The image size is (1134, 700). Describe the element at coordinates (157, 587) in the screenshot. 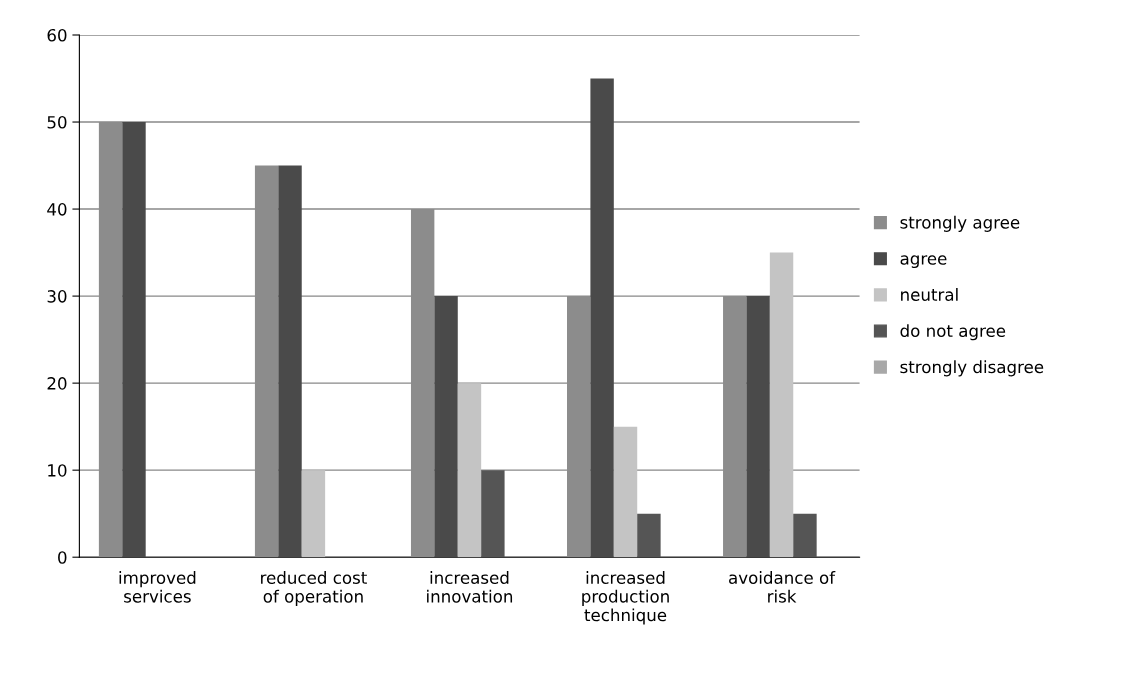

I see `x-tick-label: improved services` at that location.